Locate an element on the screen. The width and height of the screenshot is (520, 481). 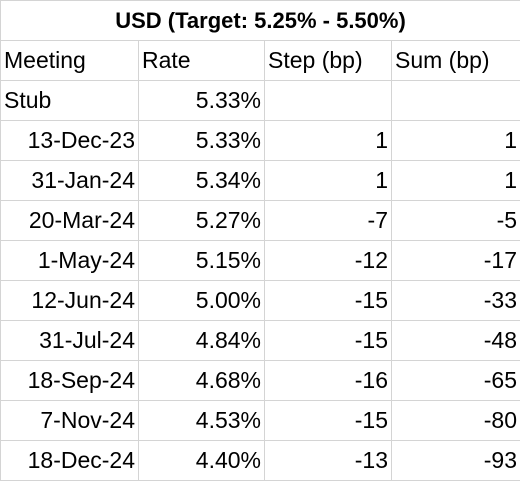
cell-meeting: 18-Dec-24 is located at coordinates (70, 461).